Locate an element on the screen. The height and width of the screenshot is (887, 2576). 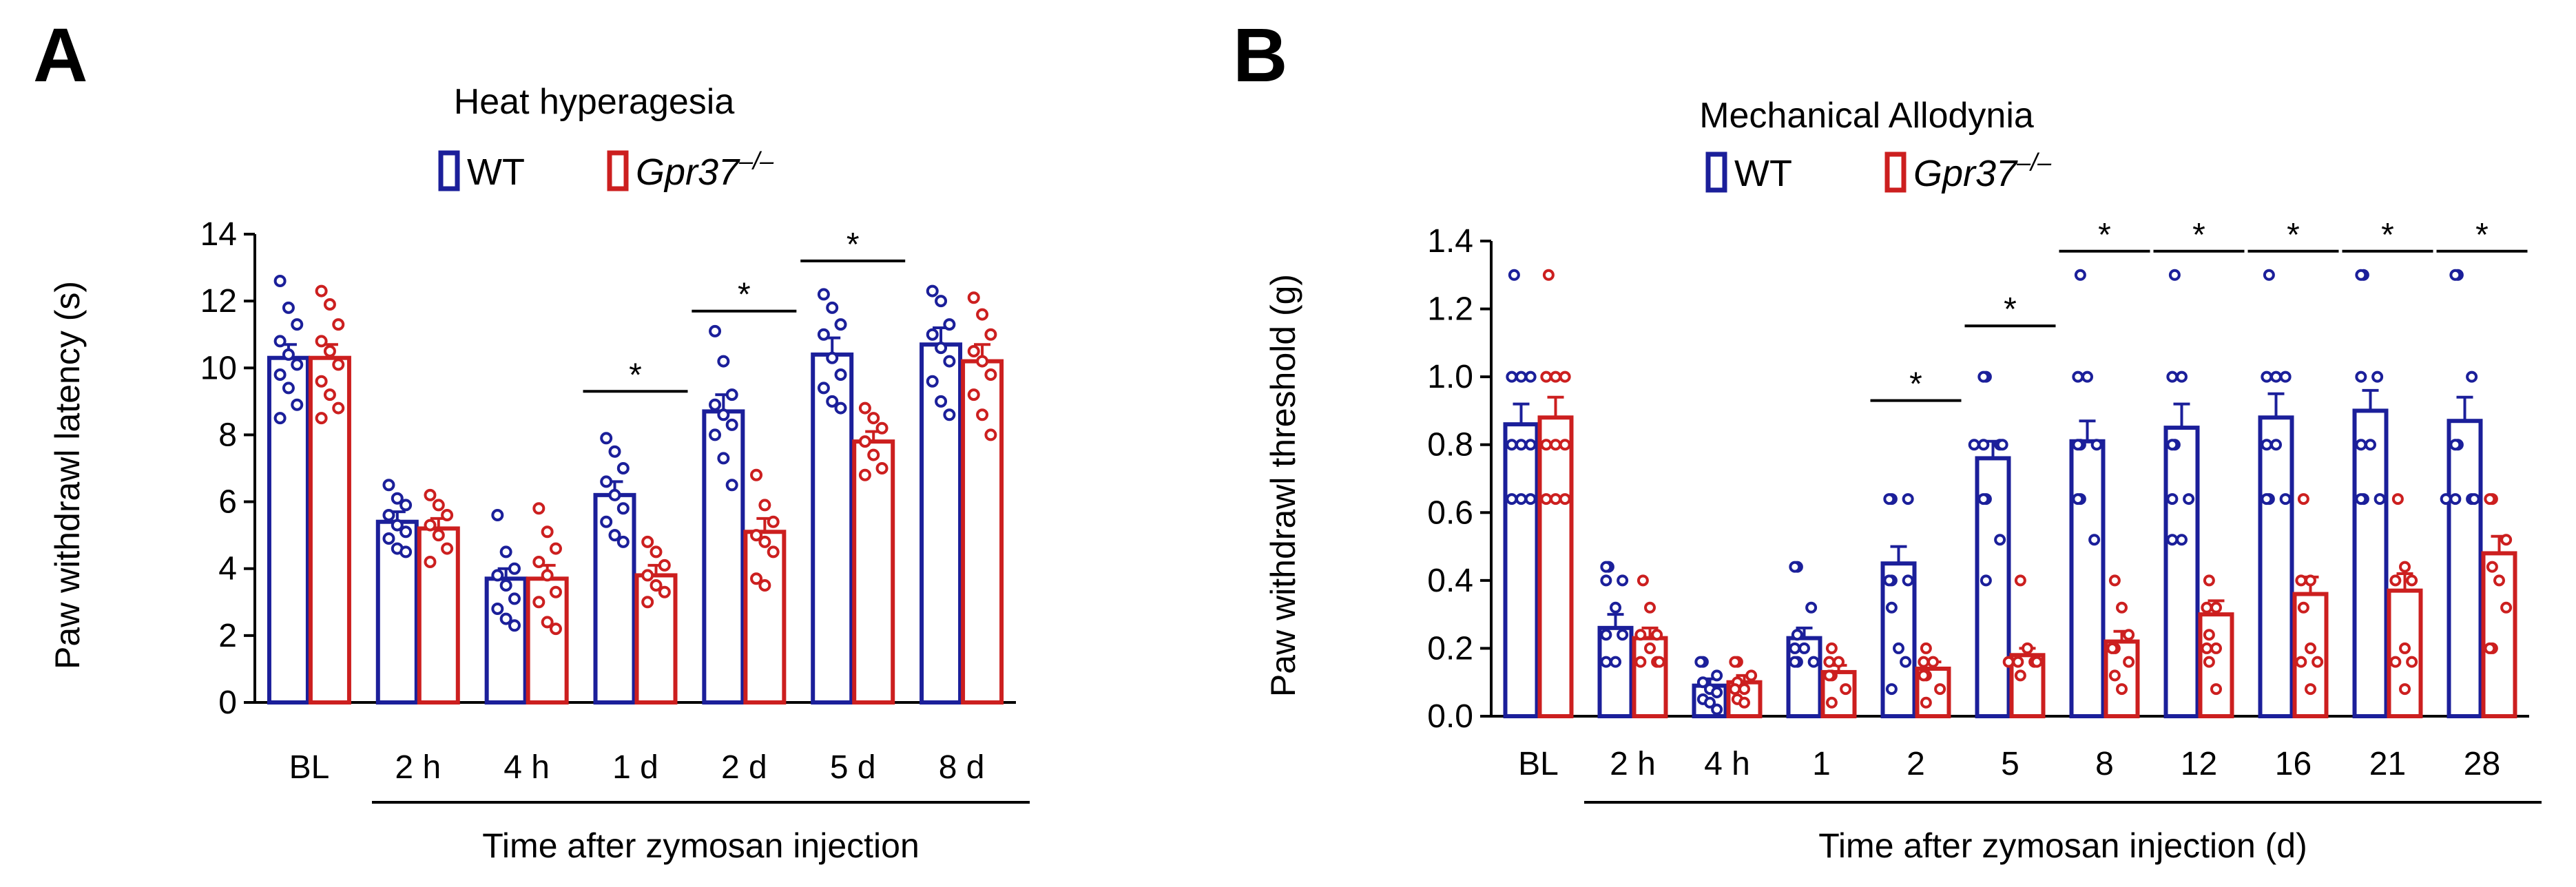
x-tick-label: 8 is located at coordinates (2104, 764).